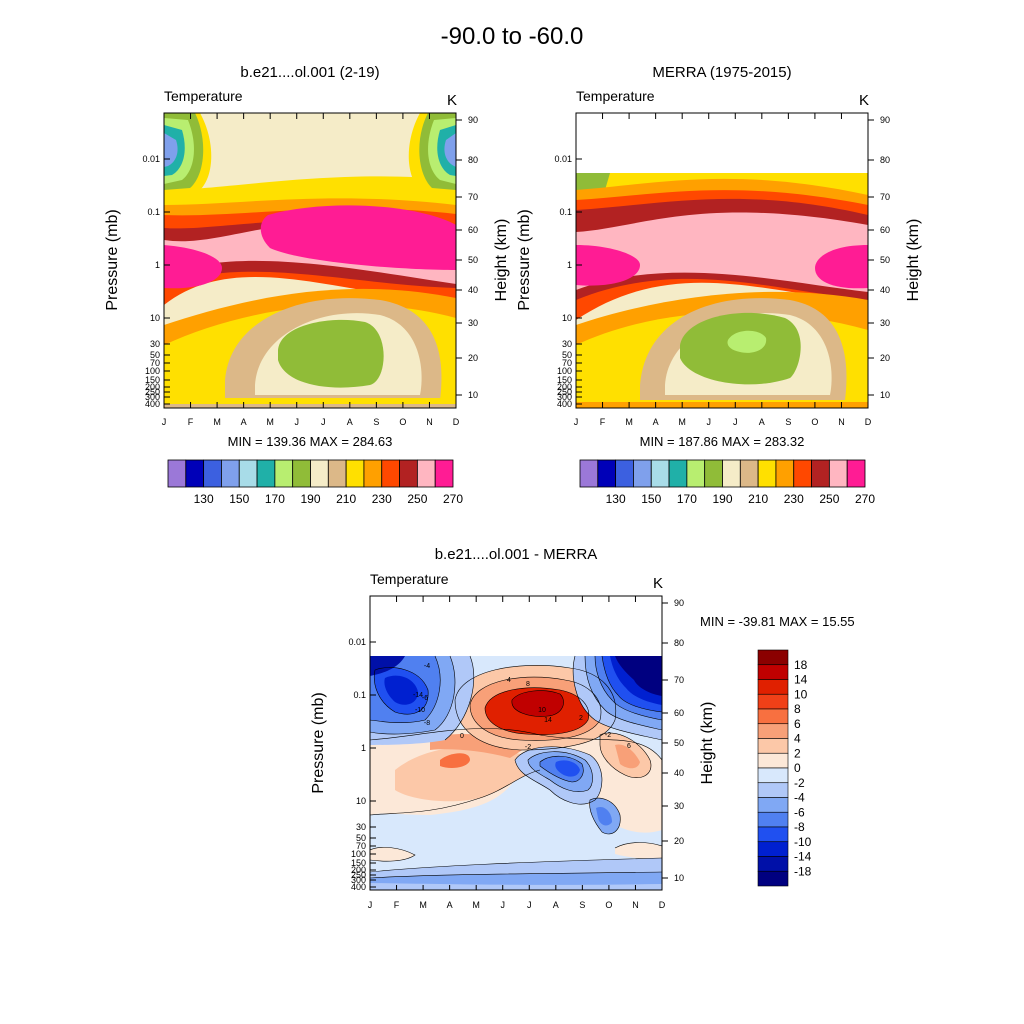  What do you see at coordinates (608, 905) in the screenshot?
I see `month-tick-label: O` at bounding box center [608, 905].